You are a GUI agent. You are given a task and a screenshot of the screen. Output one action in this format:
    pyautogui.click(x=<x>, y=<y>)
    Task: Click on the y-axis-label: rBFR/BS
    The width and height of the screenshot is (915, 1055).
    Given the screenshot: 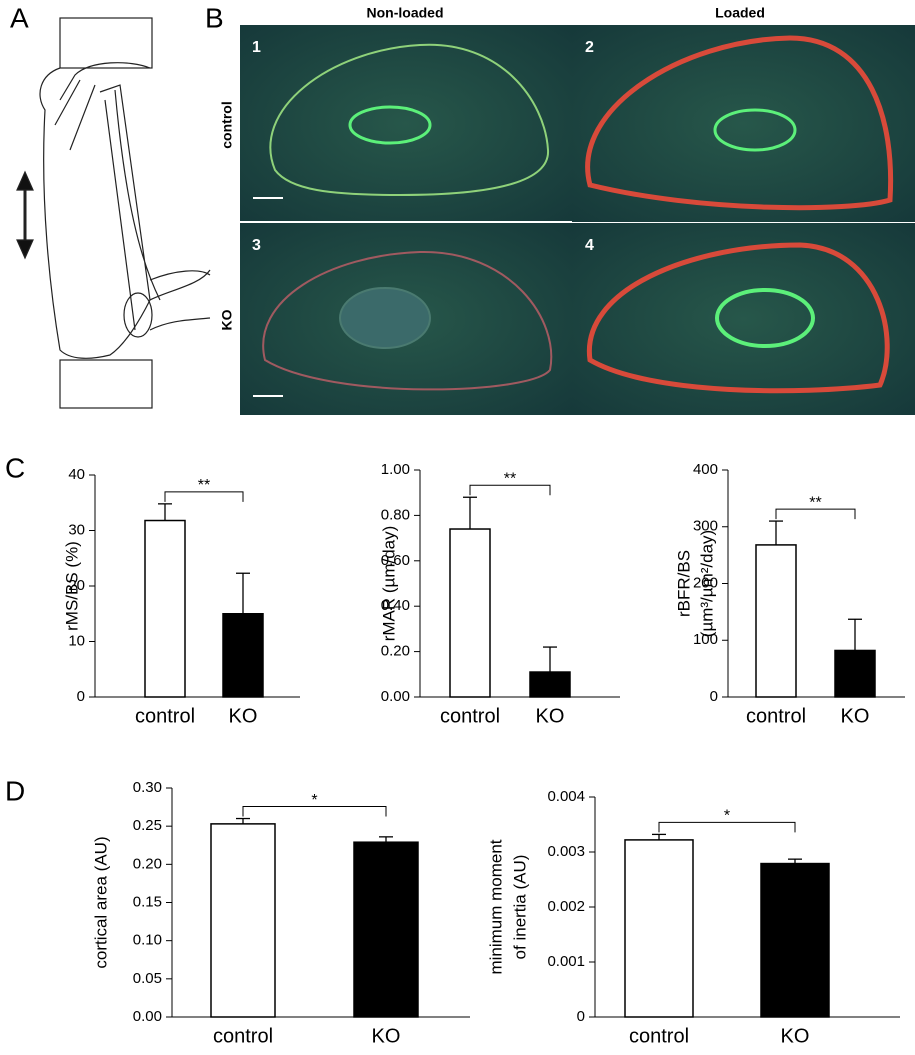 What is the action you would take?
    pyautogui.click(x=683, y=583)
    